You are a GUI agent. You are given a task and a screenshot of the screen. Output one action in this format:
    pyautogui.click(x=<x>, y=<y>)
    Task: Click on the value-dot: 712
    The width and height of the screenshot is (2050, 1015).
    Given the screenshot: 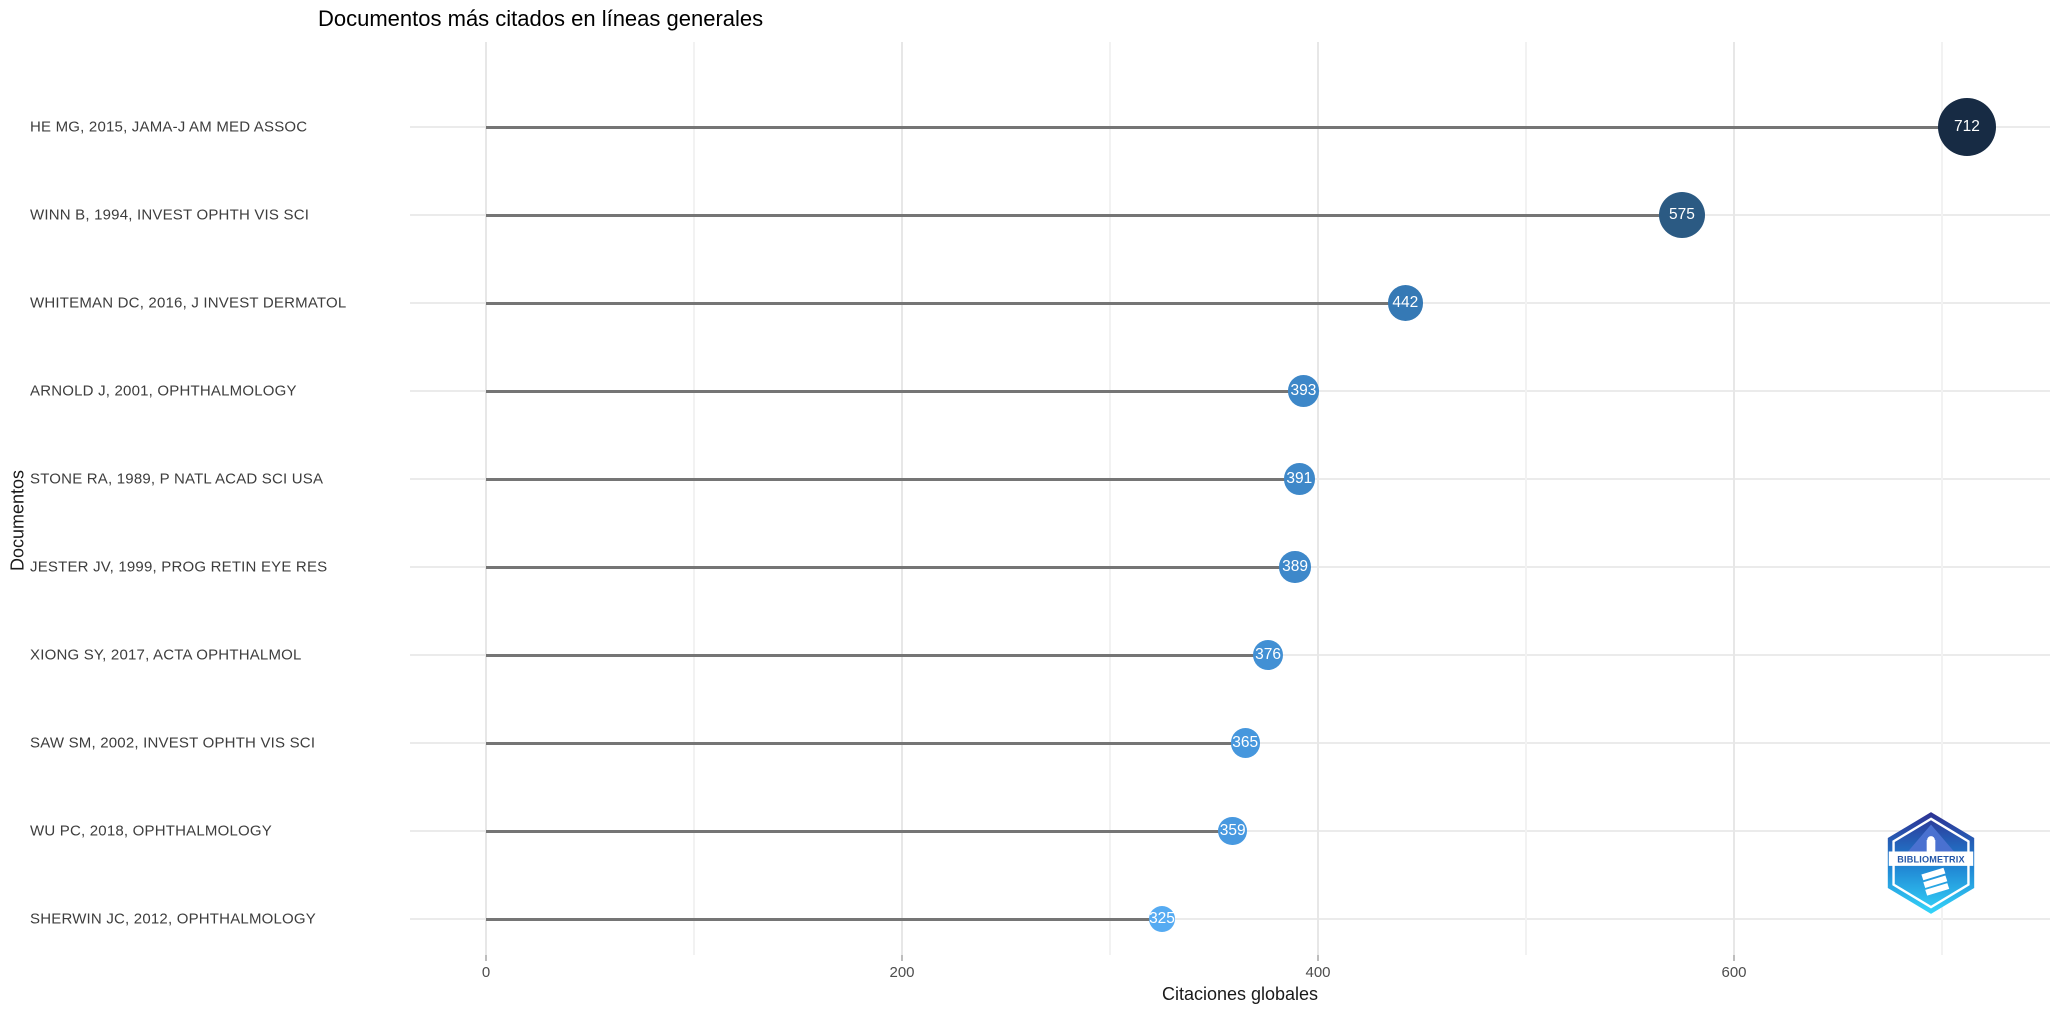 What is the action you would take?
    pyautogui.click(x=1966, y=127)
    